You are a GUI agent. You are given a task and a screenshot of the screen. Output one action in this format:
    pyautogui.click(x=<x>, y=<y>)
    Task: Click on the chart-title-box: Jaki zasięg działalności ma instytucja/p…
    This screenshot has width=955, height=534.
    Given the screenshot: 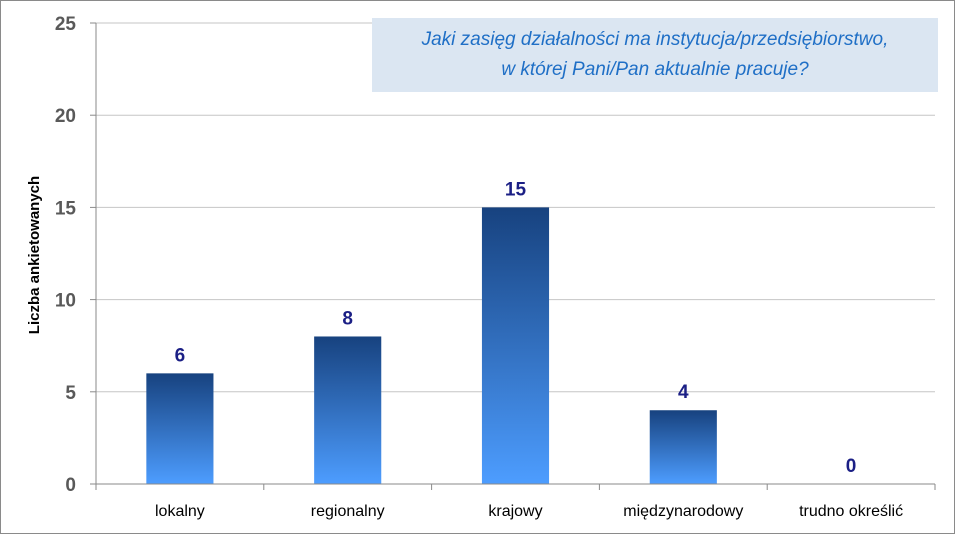 What is the action you would take?
    pyautogui.click(x=655, y=55)
    